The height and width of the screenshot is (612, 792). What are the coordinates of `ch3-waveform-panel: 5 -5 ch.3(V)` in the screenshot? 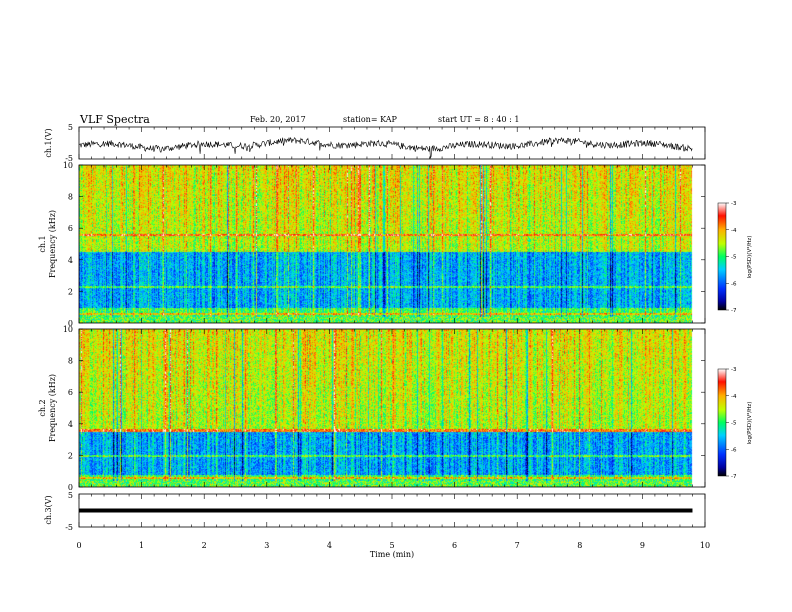 It's located at (375, 511).